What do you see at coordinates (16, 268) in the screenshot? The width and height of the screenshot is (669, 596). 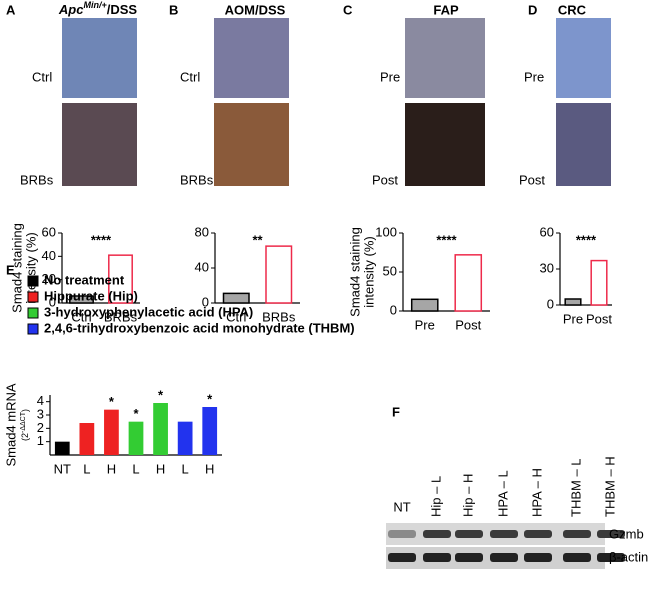 I see `y-axis-label: Smad4 staining` at bounding box center [16, 268].